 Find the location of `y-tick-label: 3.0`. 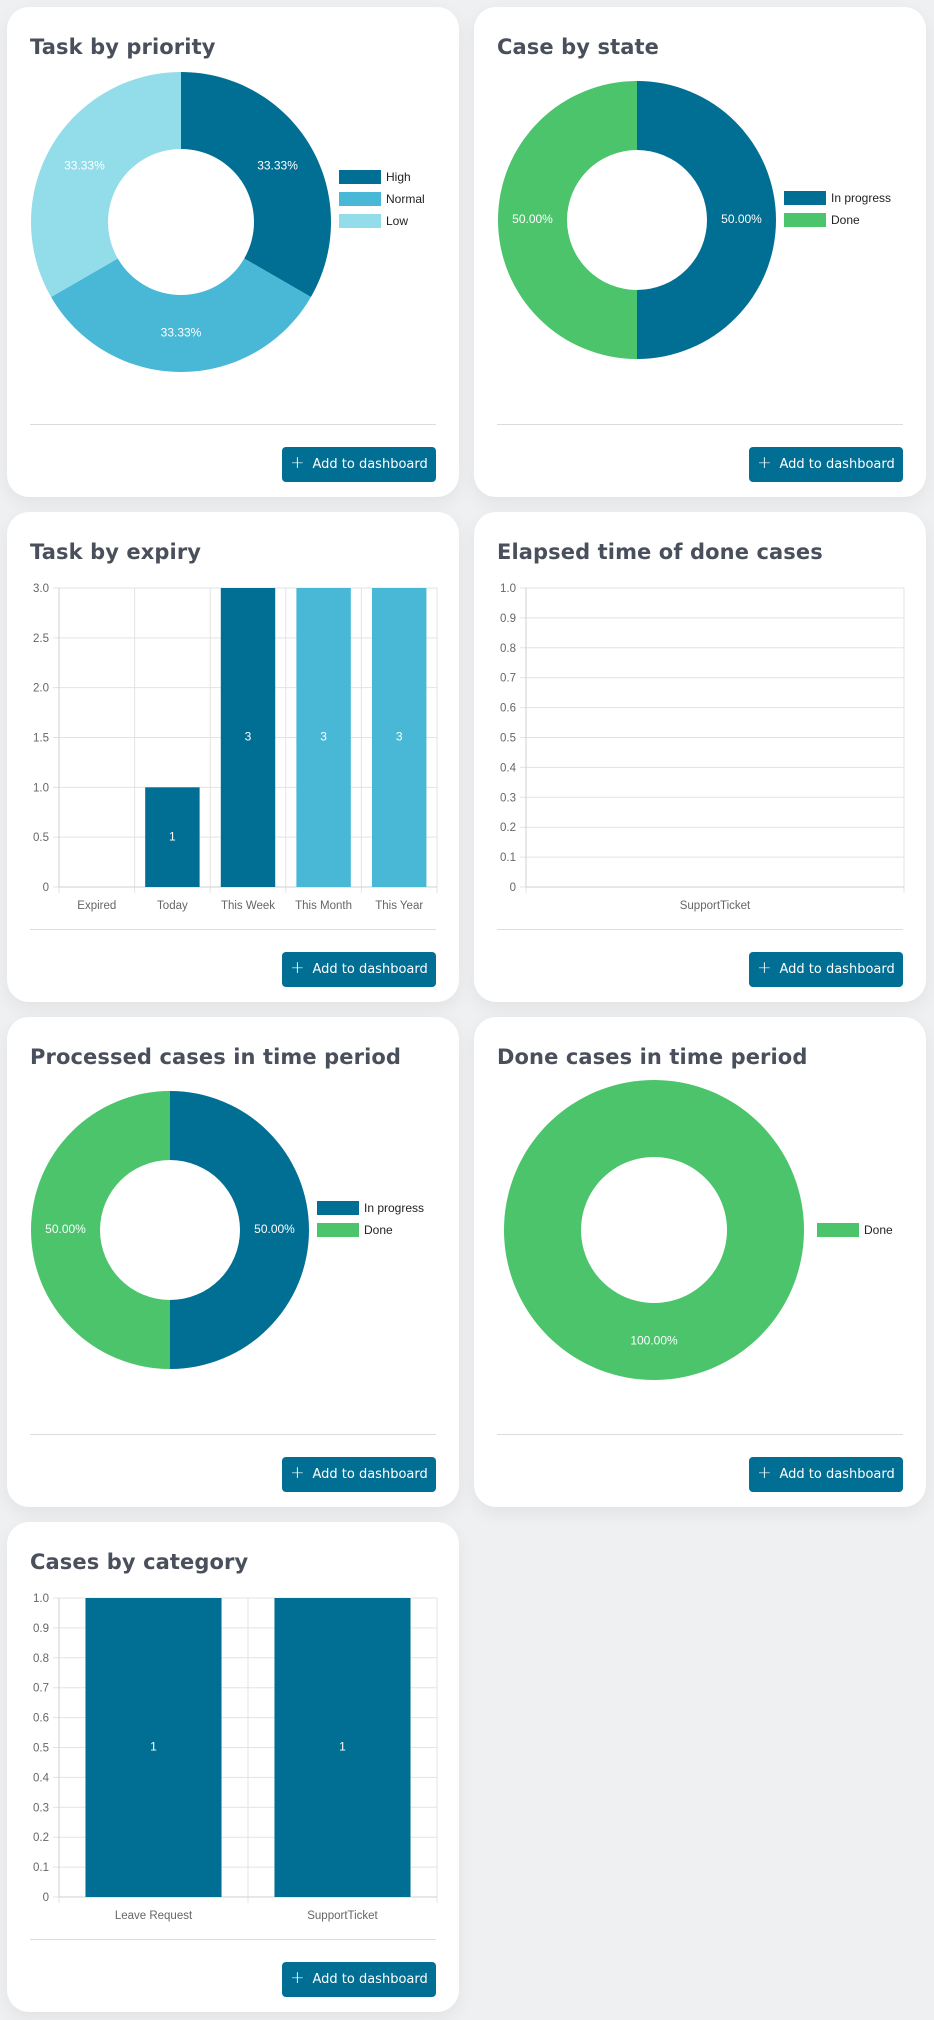

y-tick-label: 3.0 is located at coordinates (41, 589).